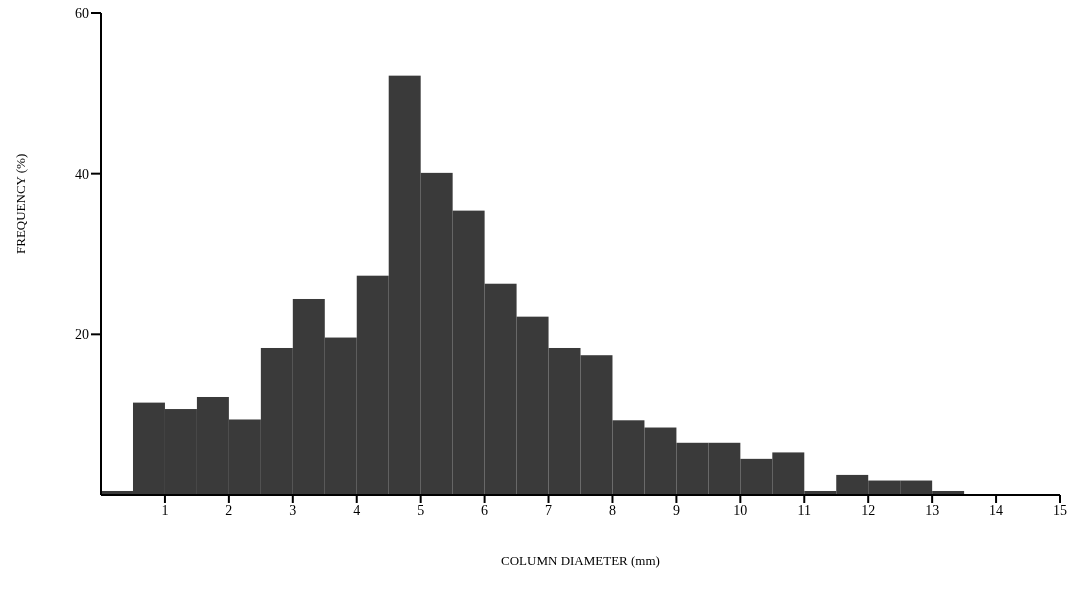 The image size is (1067, 592). Describe the element at coordinates (165, 510) in the screenshot. I see `x-tick-label: 1` at that location.